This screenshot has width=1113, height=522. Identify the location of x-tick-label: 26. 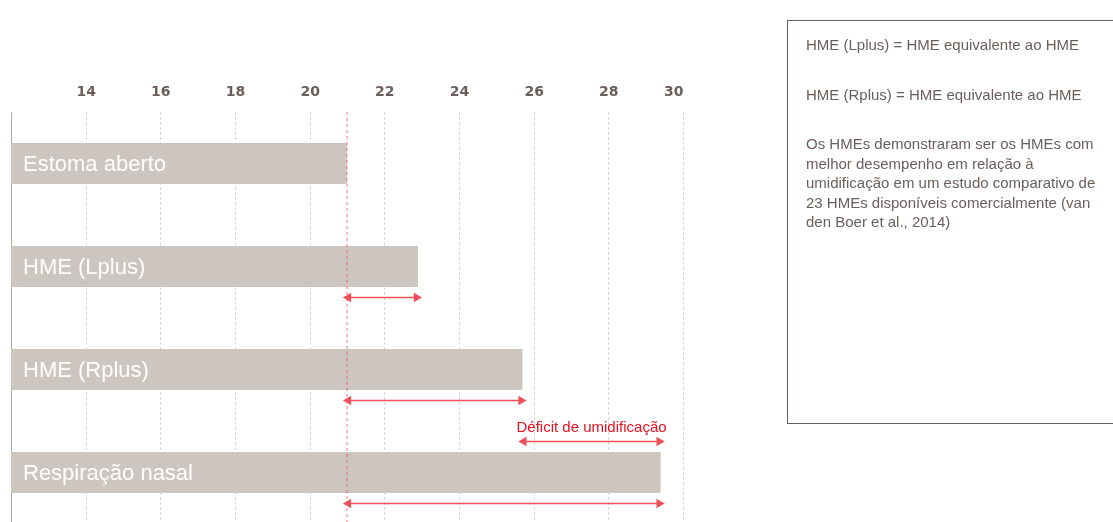
(534, 90).